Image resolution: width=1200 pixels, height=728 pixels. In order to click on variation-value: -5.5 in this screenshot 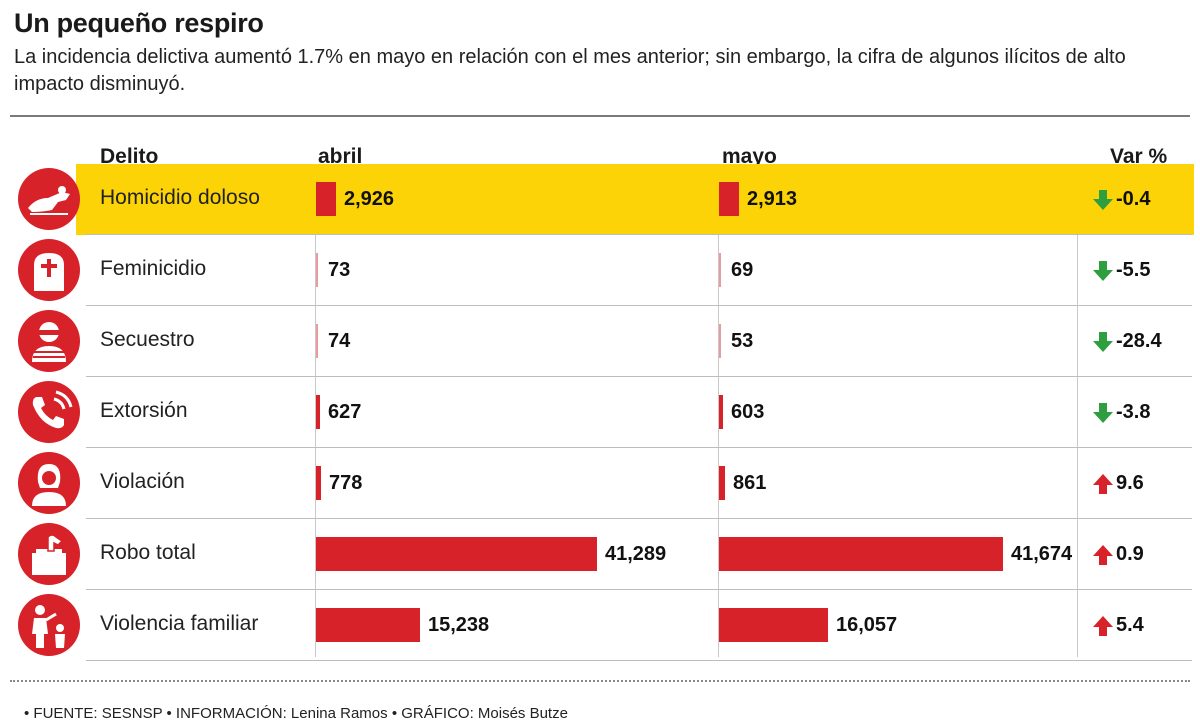, I will do `click(1133, 270)`.